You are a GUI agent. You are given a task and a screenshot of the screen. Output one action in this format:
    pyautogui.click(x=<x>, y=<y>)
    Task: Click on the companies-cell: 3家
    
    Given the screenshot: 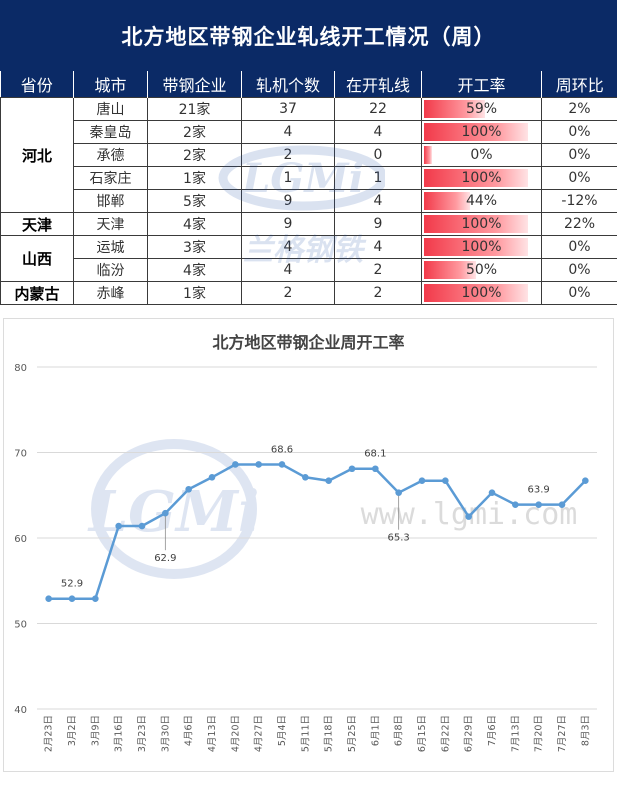 What is the action you would take?
    pyautogui.click(x=194, y=247)
    